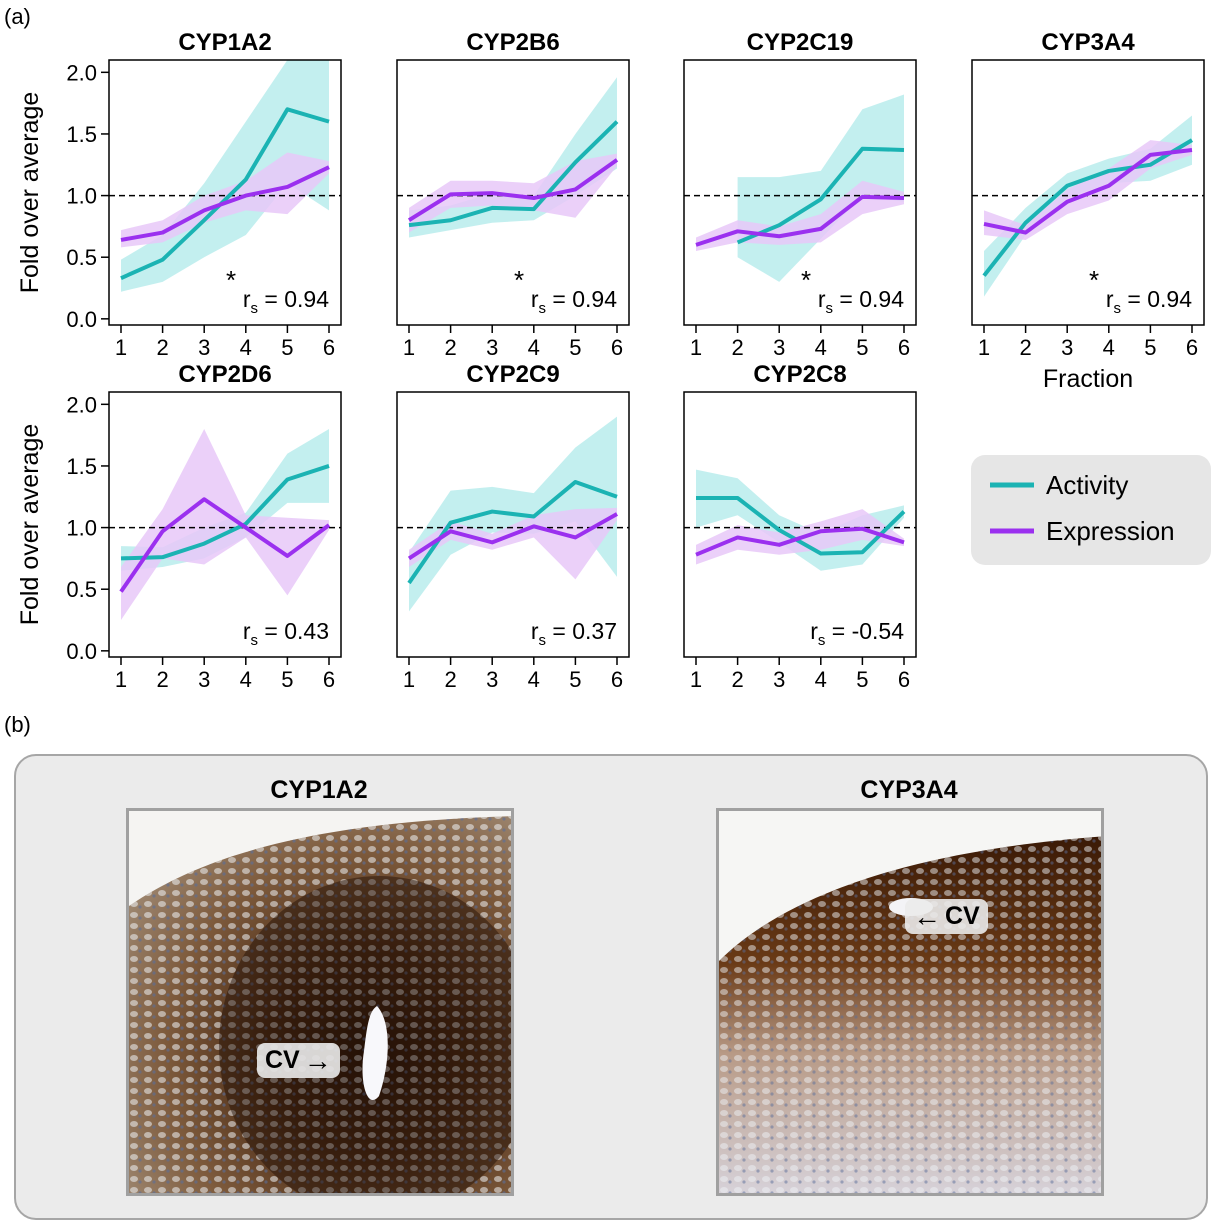 This screenshot has width=1216, height=1226. I want to click on cv-label-right: ← CV, so click(946, 916).